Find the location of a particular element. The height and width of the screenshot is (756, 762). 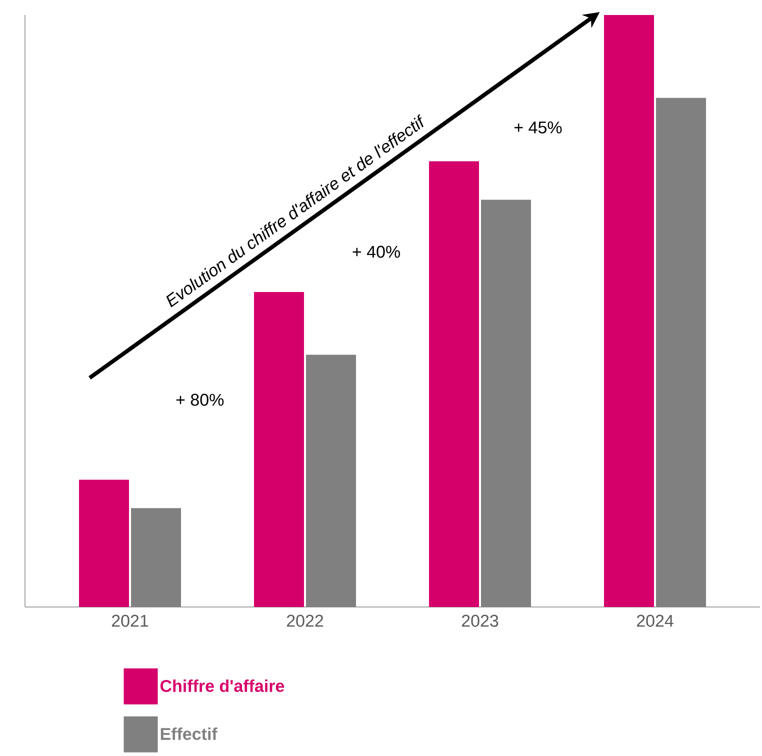

legend-label: Chiffre d'affaire is located at coordinates (222, 686).